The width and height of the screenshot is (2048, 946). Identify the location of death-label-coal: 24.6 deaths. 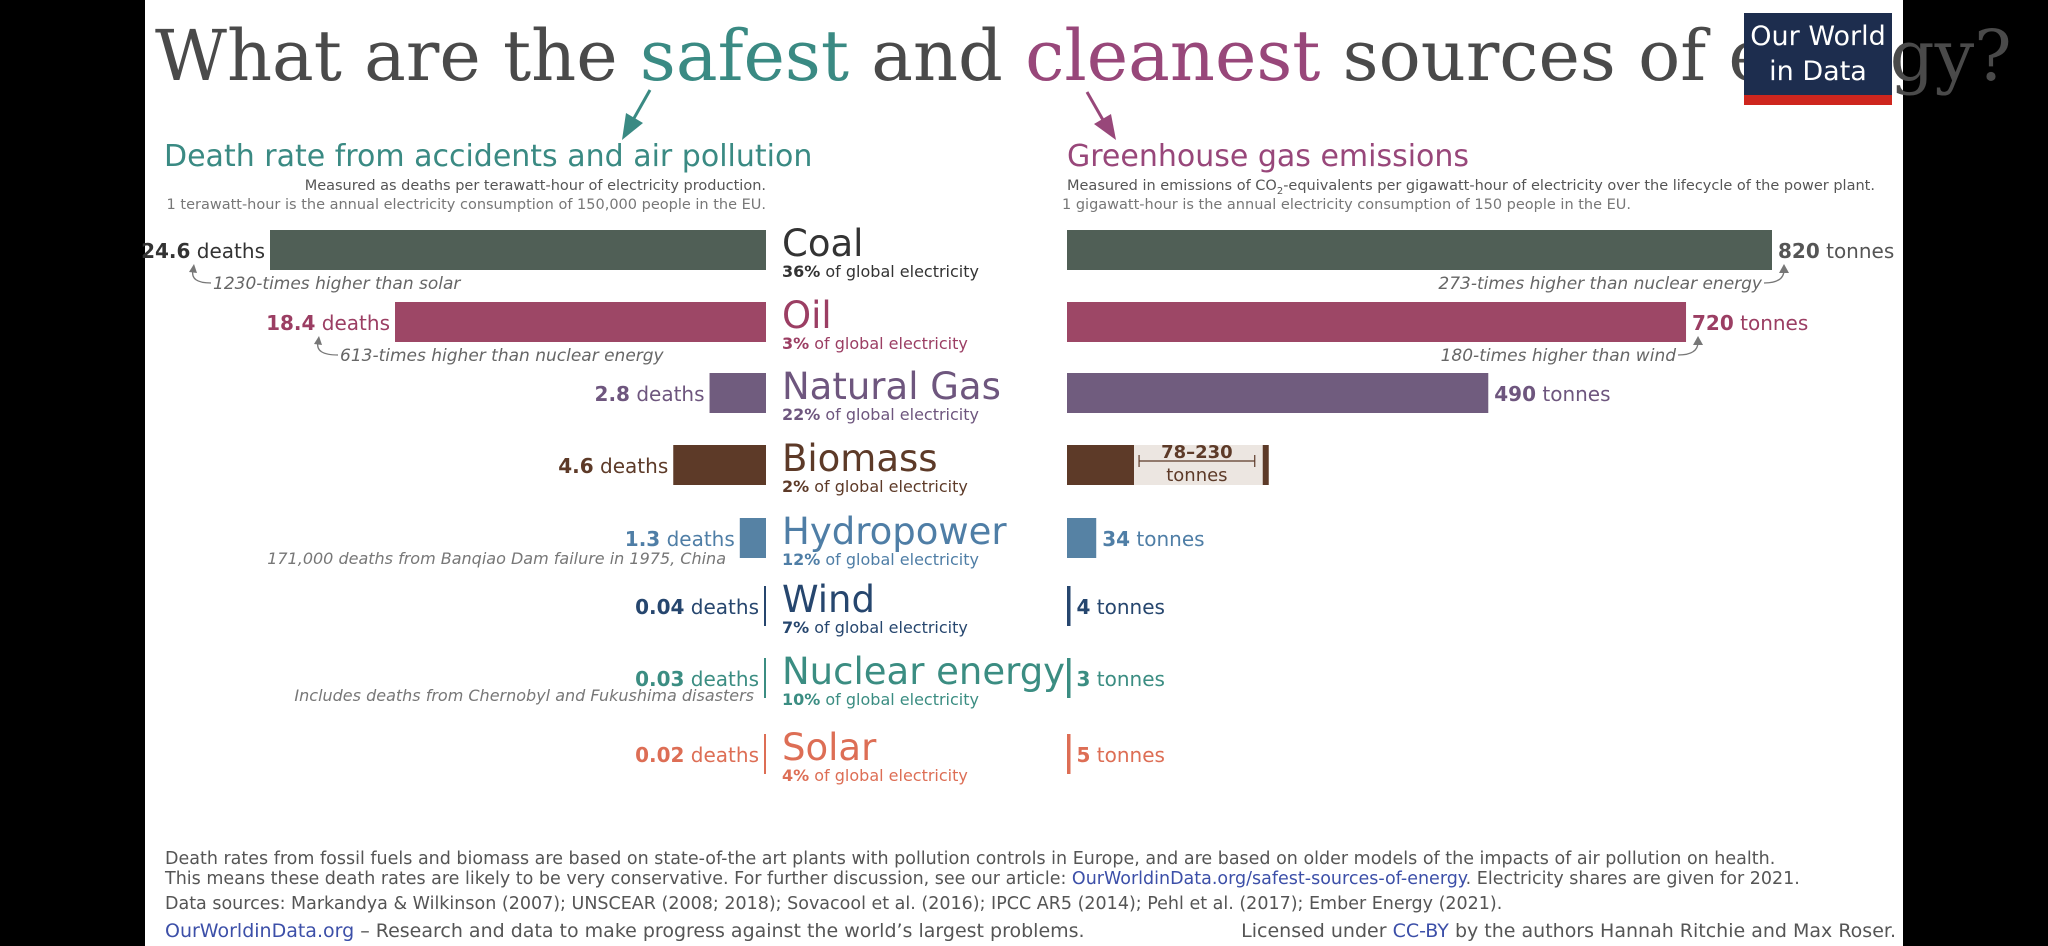
(203, 251).